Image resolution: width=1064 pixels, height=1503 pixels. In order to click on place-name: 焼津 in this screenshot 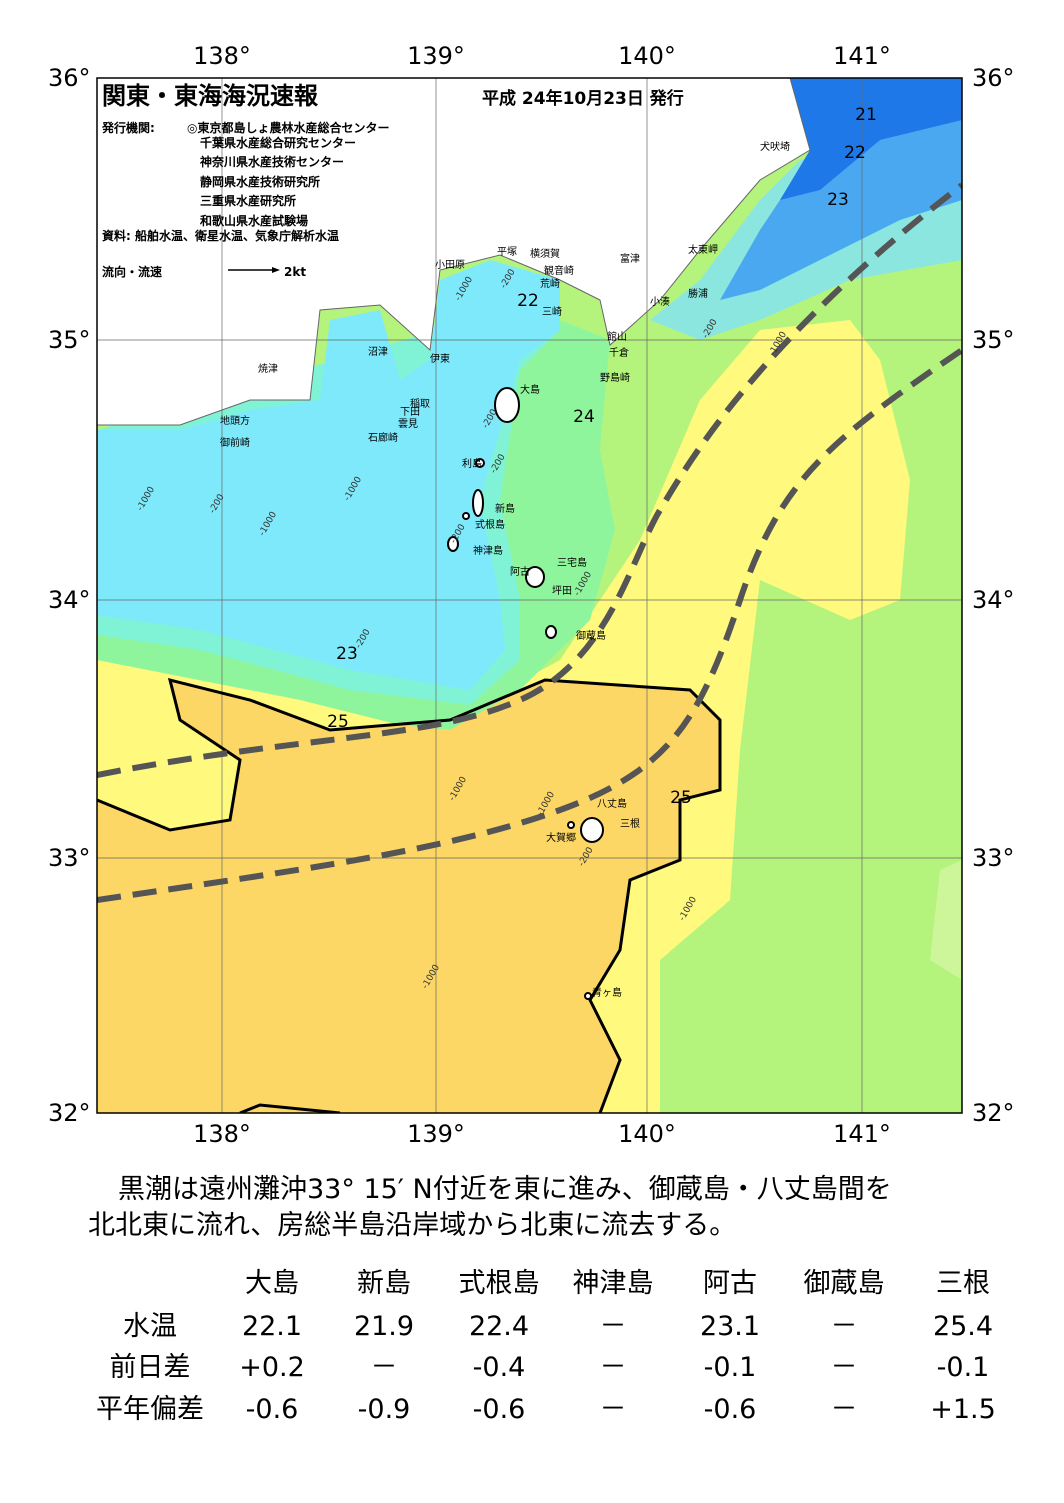, I will do `click(268, 369)`.